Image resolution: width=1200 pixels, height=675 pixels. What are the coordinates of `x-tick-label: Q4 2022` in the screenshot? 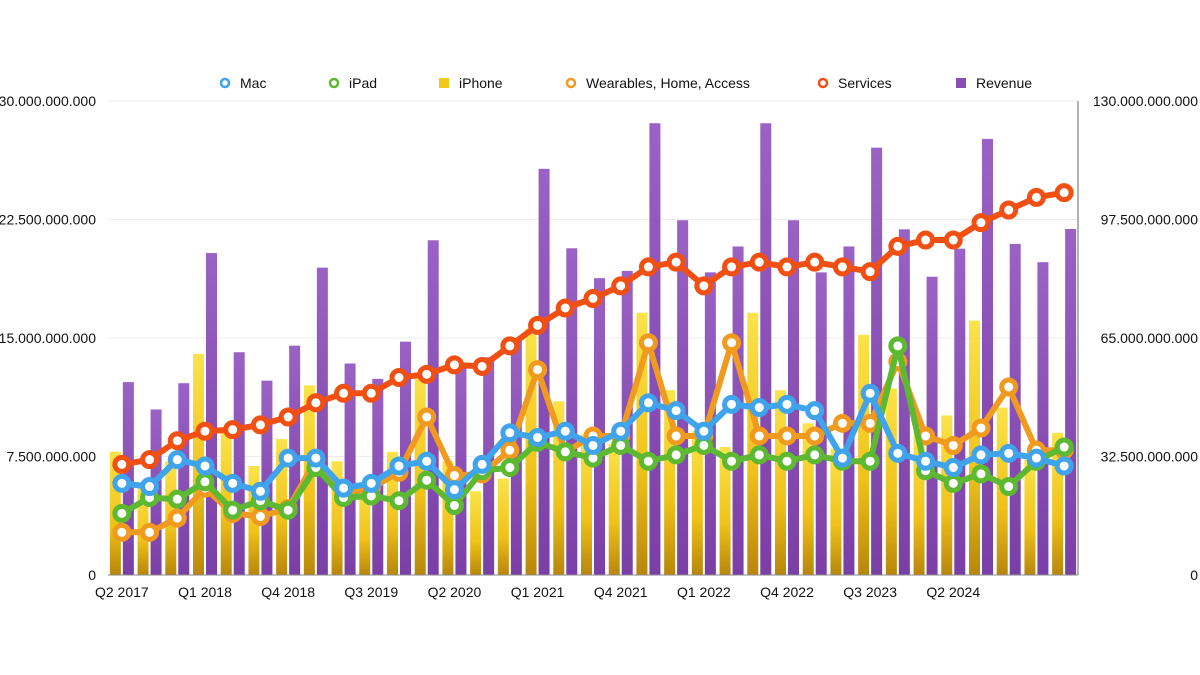 It's located at (787, 592).